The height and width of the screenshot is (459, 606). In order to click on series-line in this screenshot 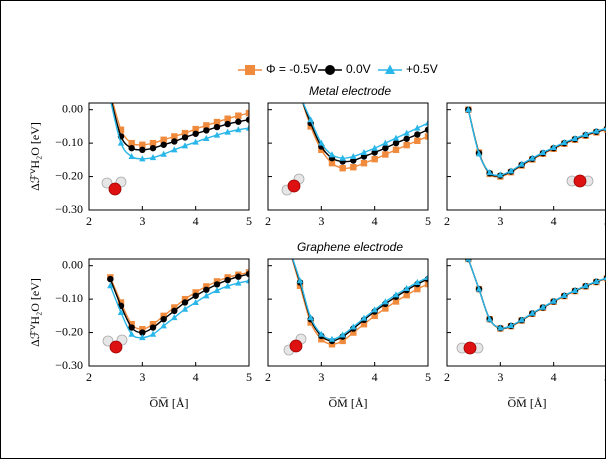, I will do `click(536, 143)`.